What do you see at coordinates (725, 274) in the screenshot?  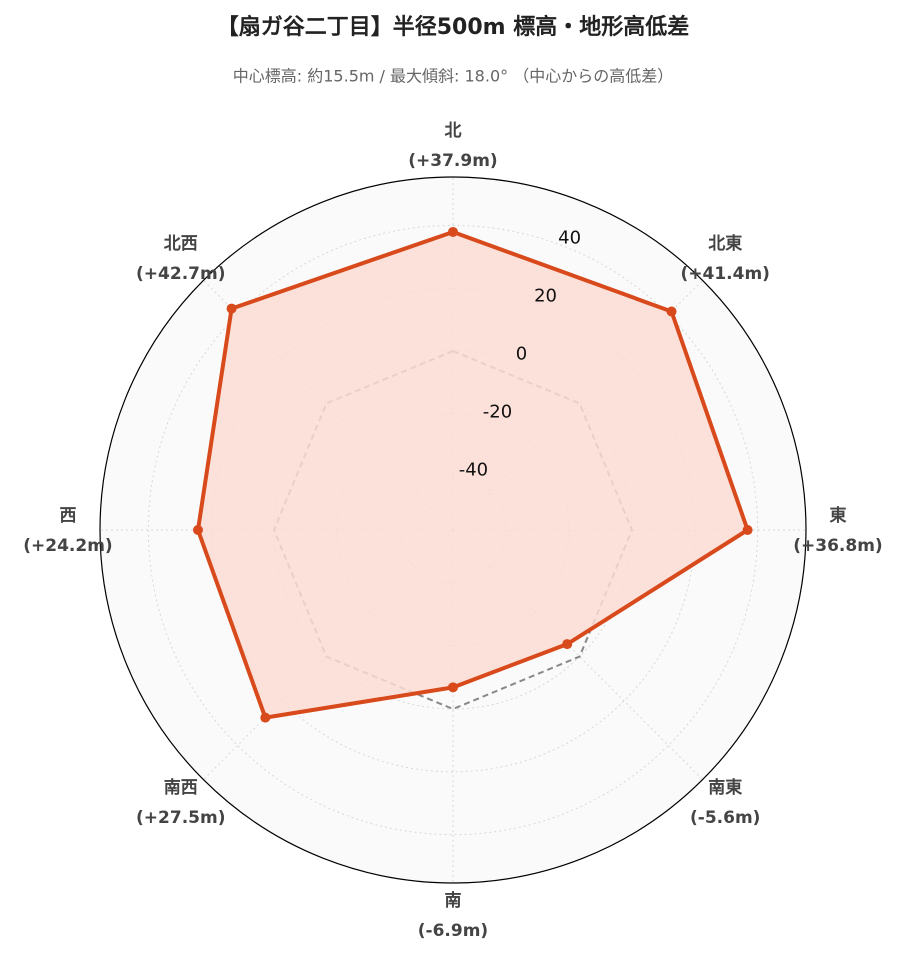 I see `value-label: (+41.4m)` at bounding box center [725, 274].